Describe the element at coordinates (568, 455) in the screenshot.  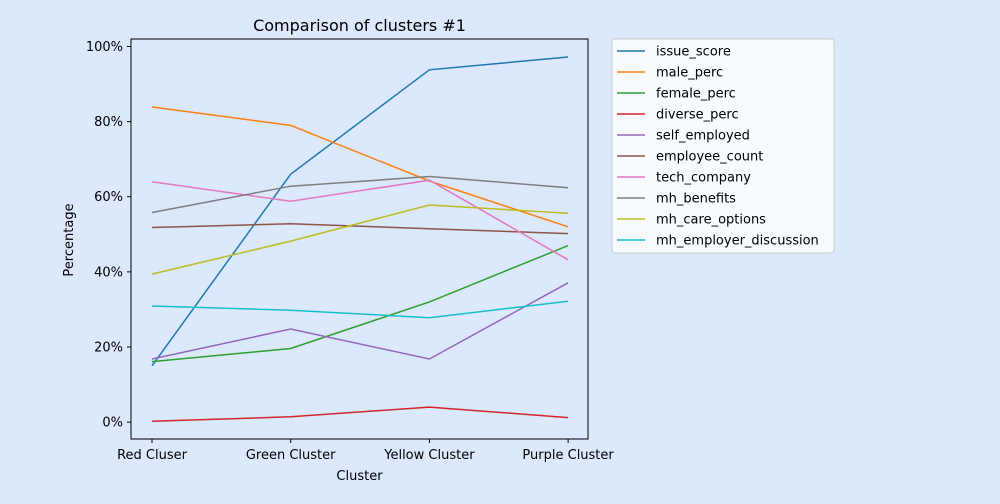
I see `x-tick-label: Purple Cluster` at that location.